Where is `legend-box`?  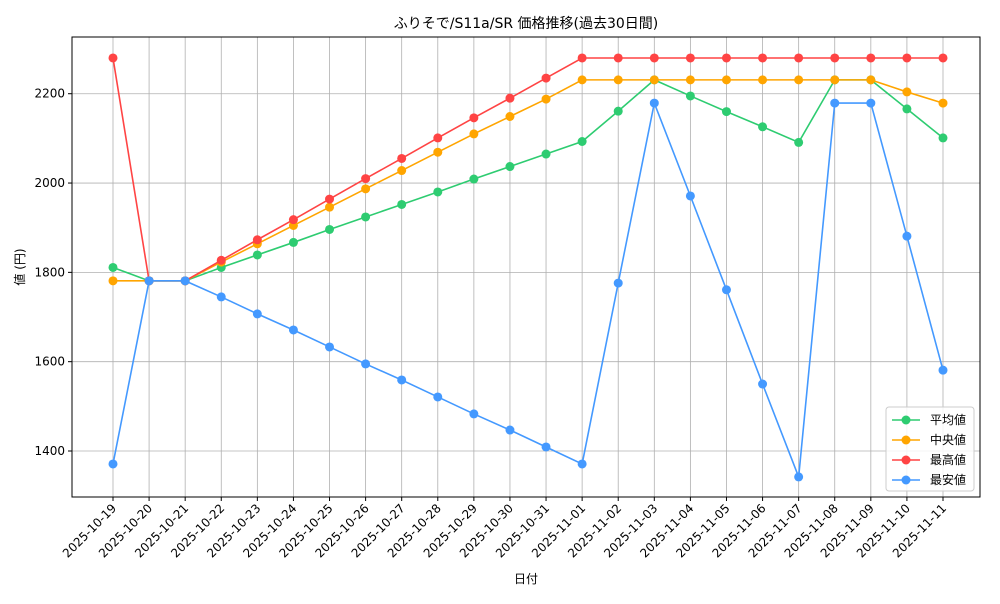 legend-box is located at coordinates (930, 449).